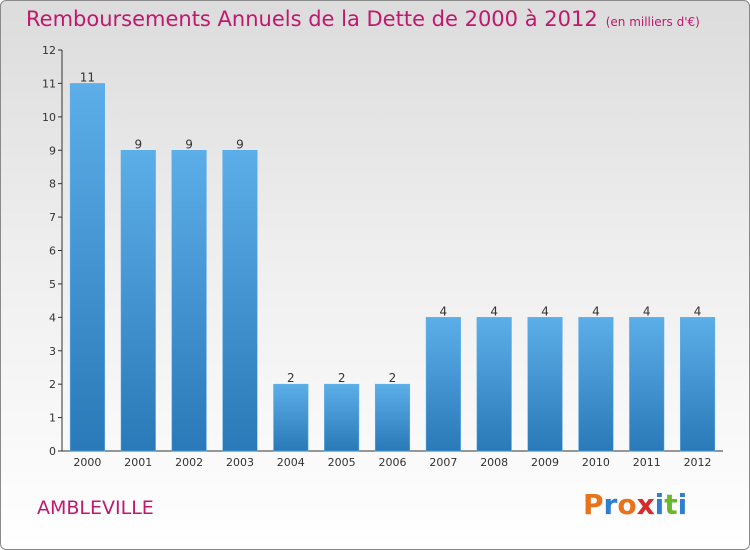  Describe the element at coordinates (652, 22) in the screenshot. I see `title-unit: (en milliers d'€)` at that location.